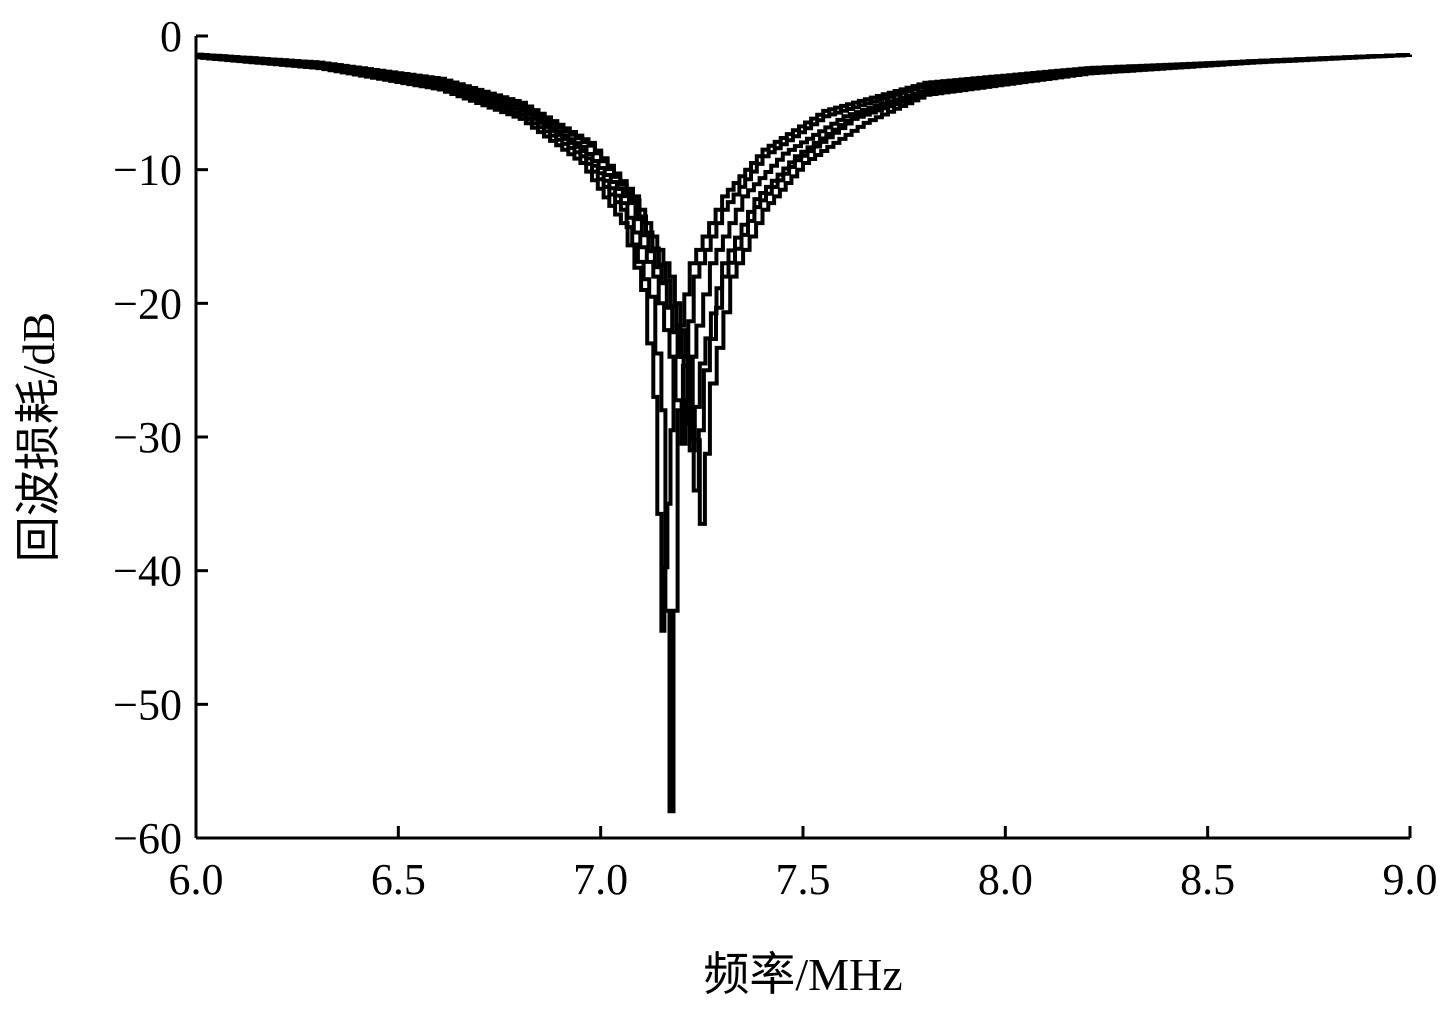 The height and width of the screenshot is (1012, 1446). I want to click on y-tick-label: −50, so click(147, 704).